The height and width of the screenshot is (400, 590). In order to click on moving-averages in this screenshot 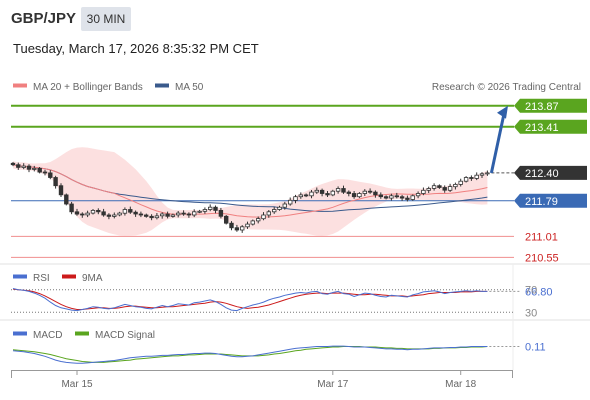, I will do `click(250, 191)`.